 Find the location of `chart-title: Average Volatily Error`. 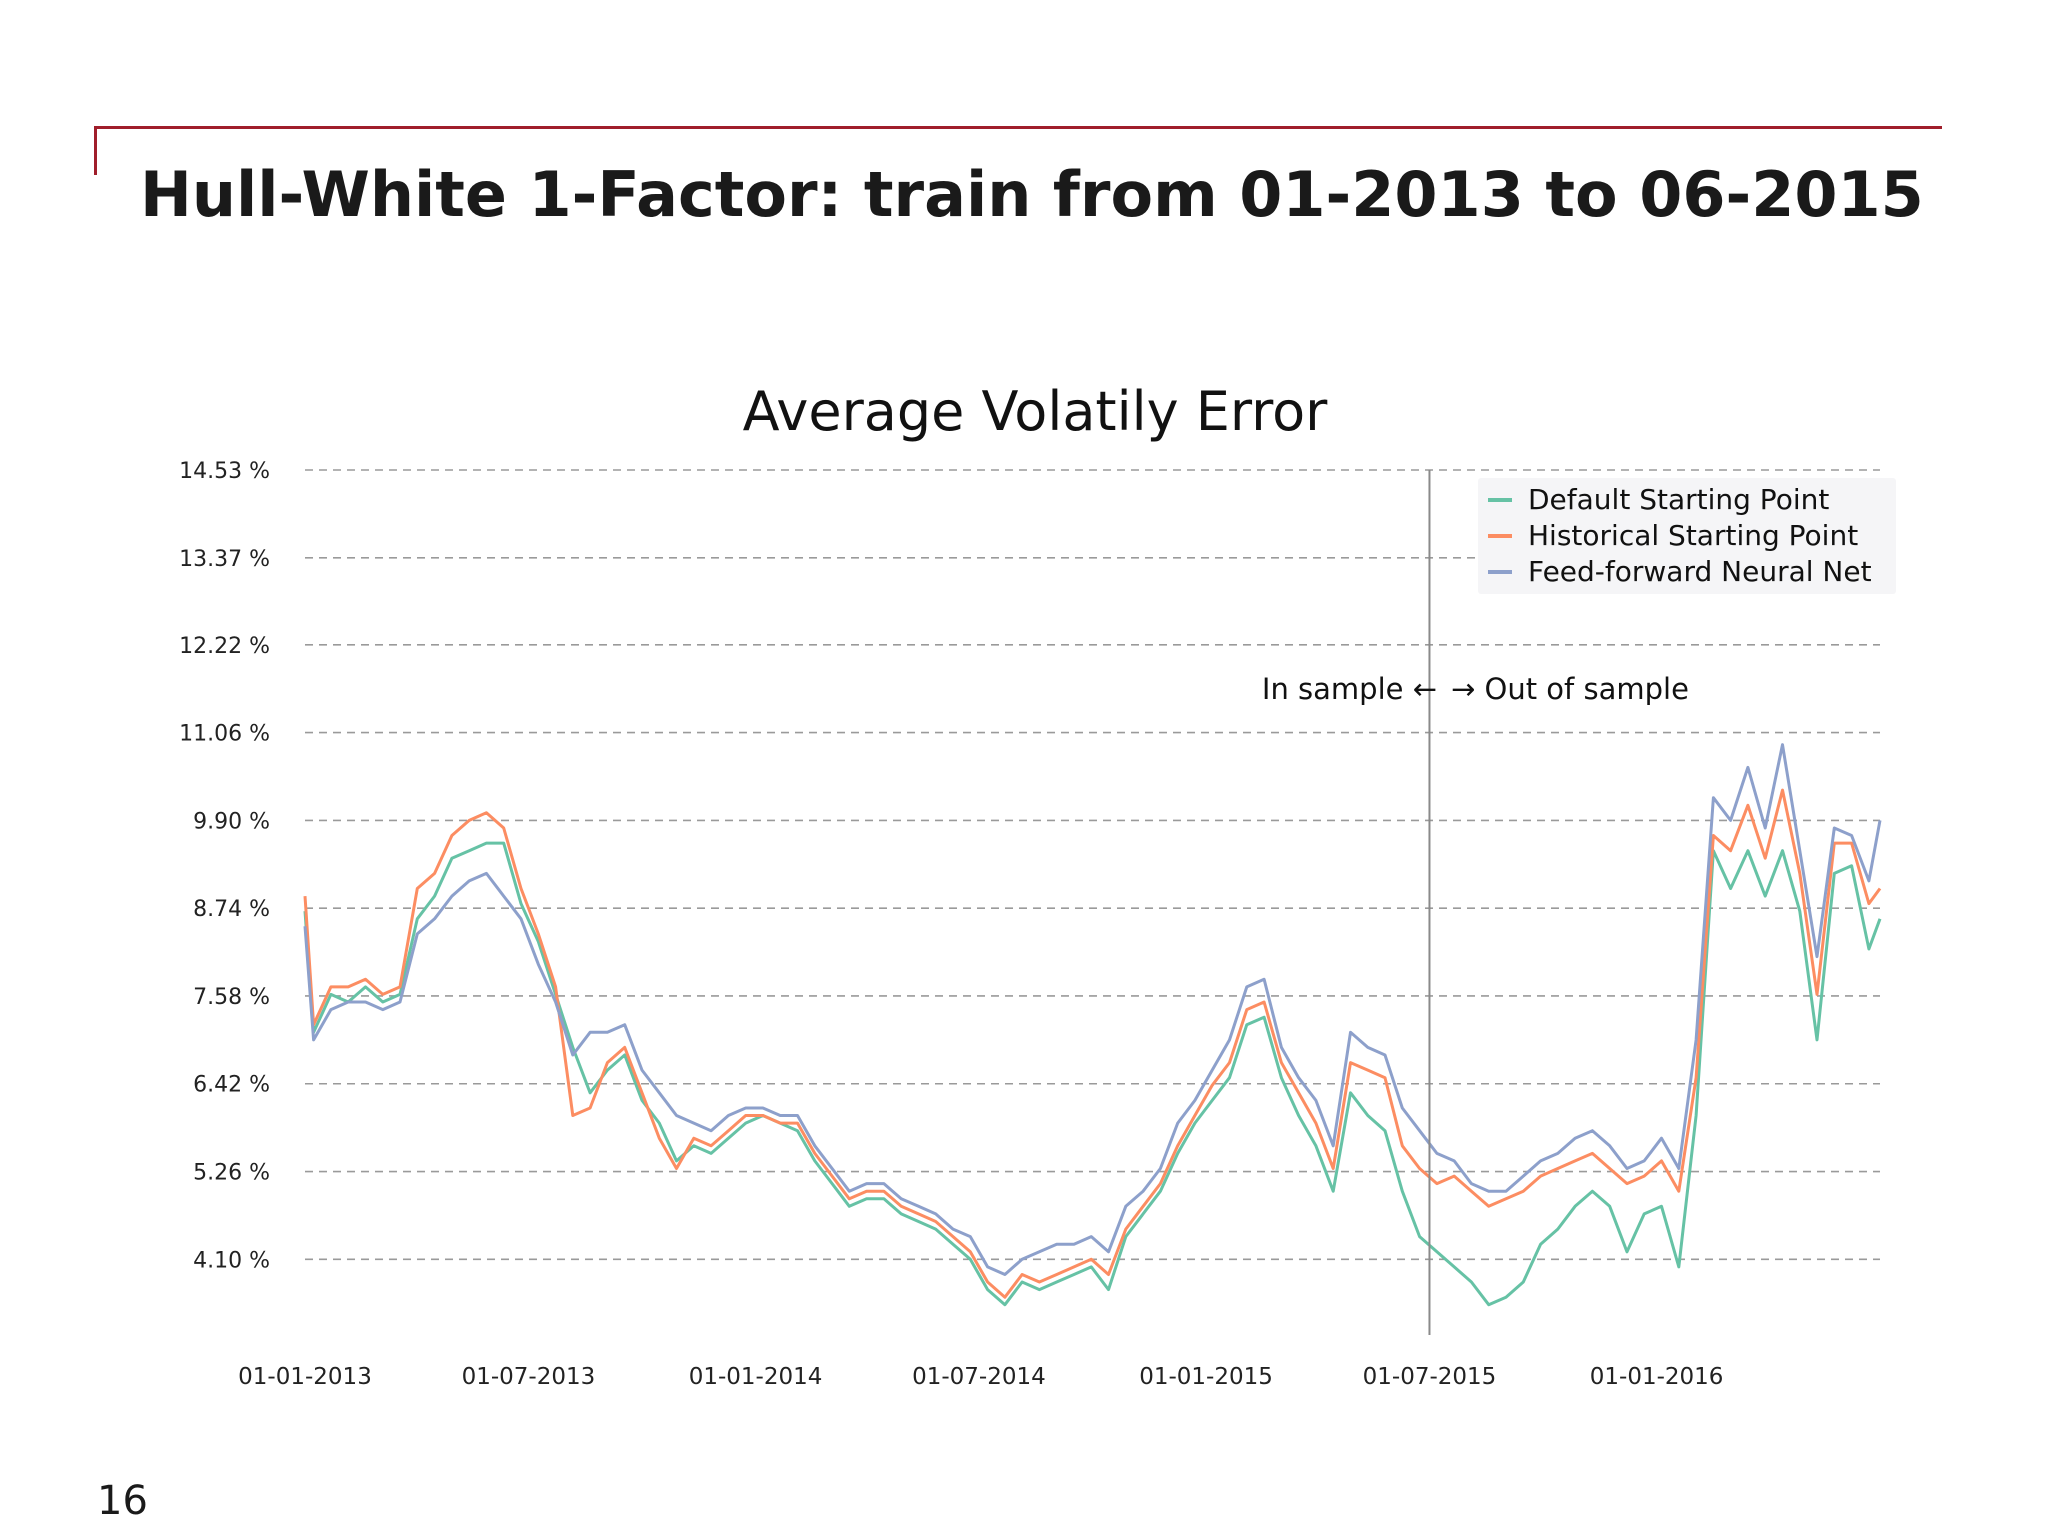

chart-title: Average Volatily Error is located at coordinates (1036, 411).